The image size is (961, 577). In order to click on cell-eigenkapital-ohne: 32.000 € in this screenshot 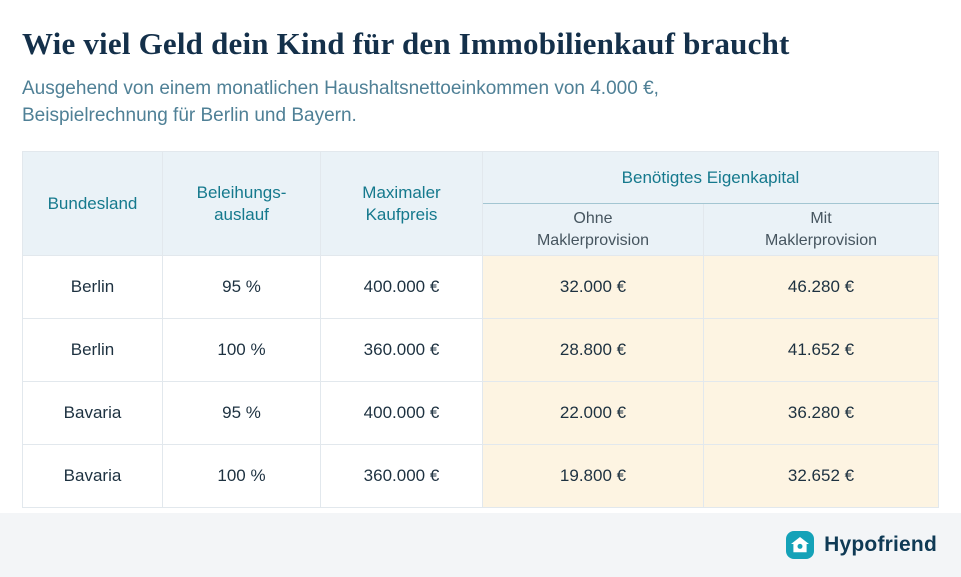, I will do `click(593, 287)`.